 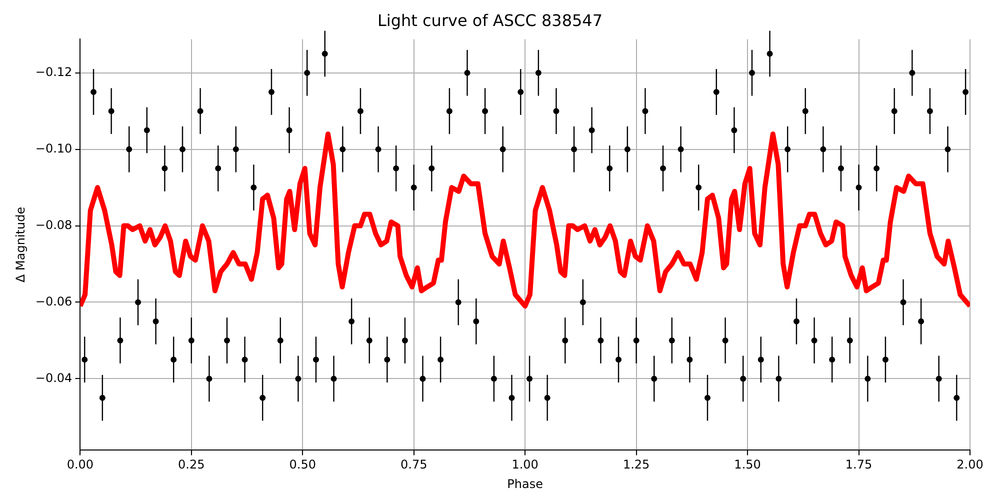 What do you see at coordinates (747, 465) in the screenshot?
I see `x-tick-label: 1.50` at bounding box center [747, 465].